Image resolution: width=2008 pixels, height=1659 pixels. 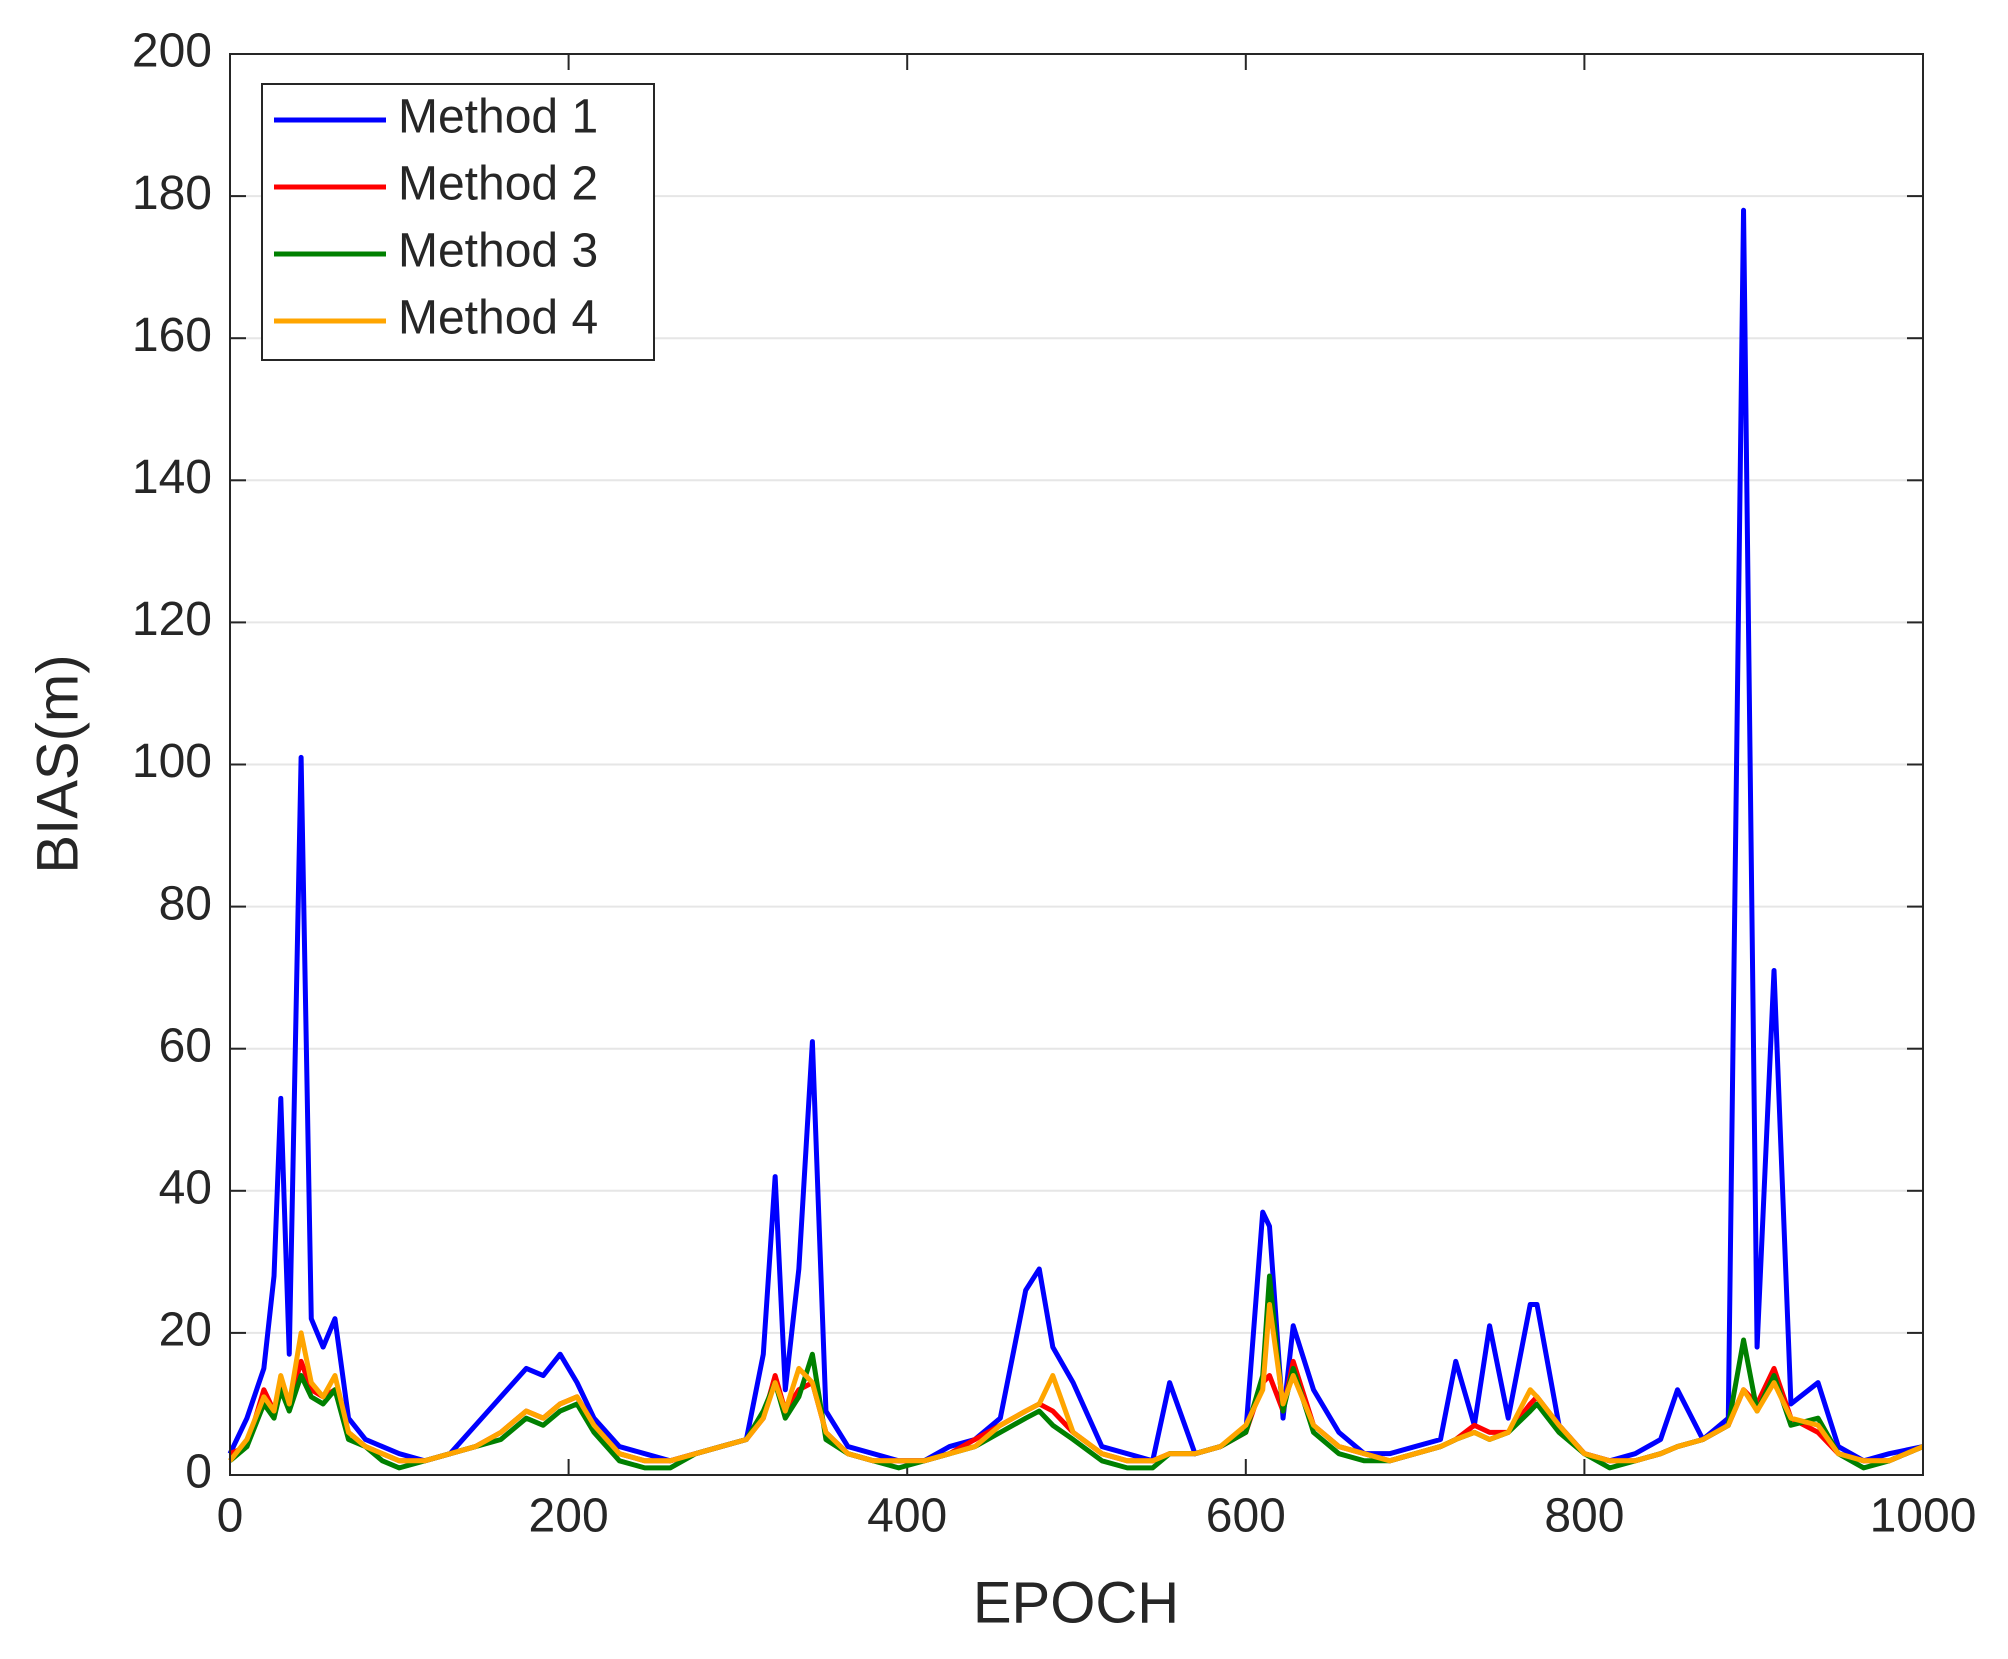 I want to click on y-tick-label: 20, so click(x=185, y=1330).